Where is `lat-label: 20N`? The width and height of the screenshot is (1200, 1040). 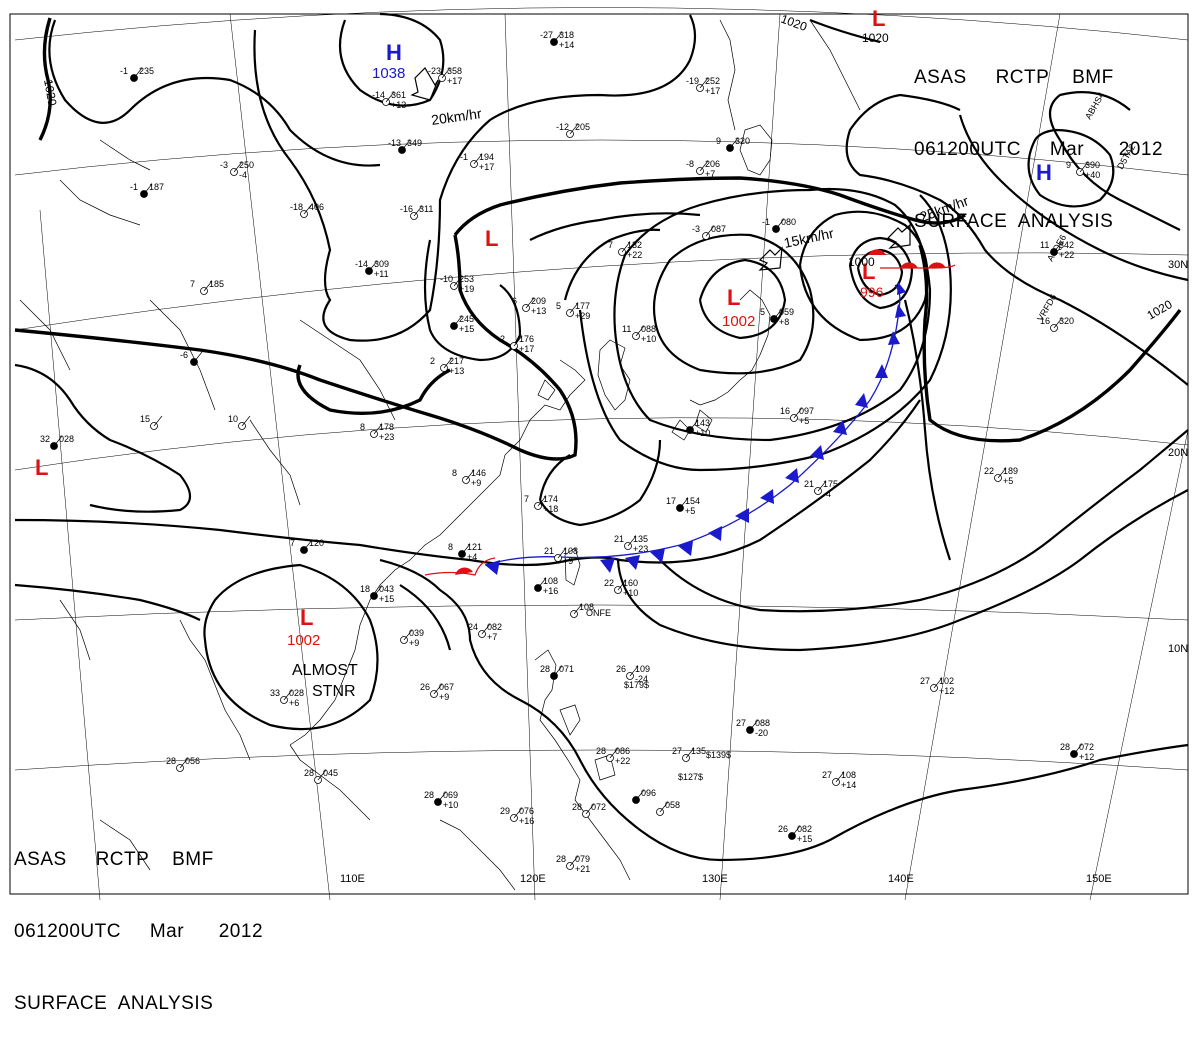 lat-label: 20N is located at coordinates (1178, 453).